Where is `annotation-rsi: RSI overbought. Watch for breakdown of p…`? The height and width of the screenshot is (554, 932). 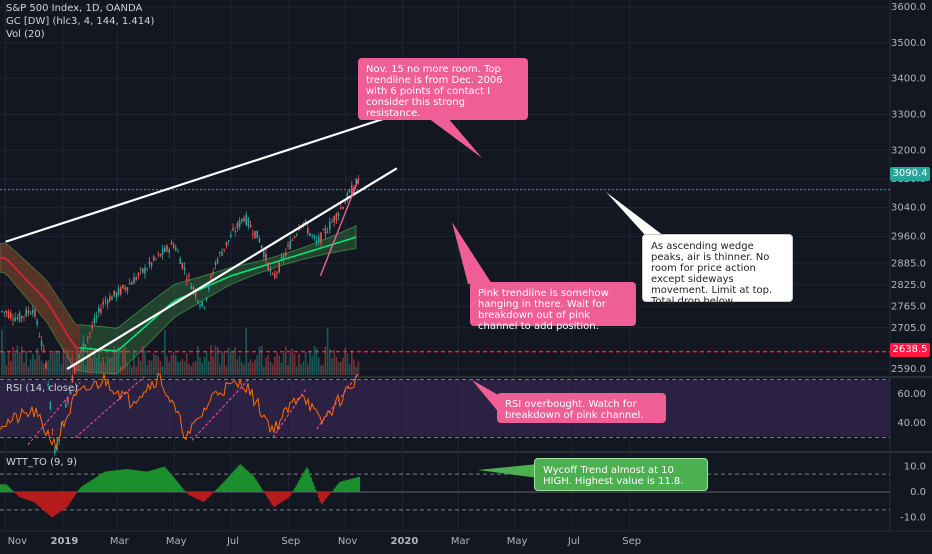
annotation-rsi: RSI overbought. Watch for breakdown of p… is located at coordinates (581, 408).